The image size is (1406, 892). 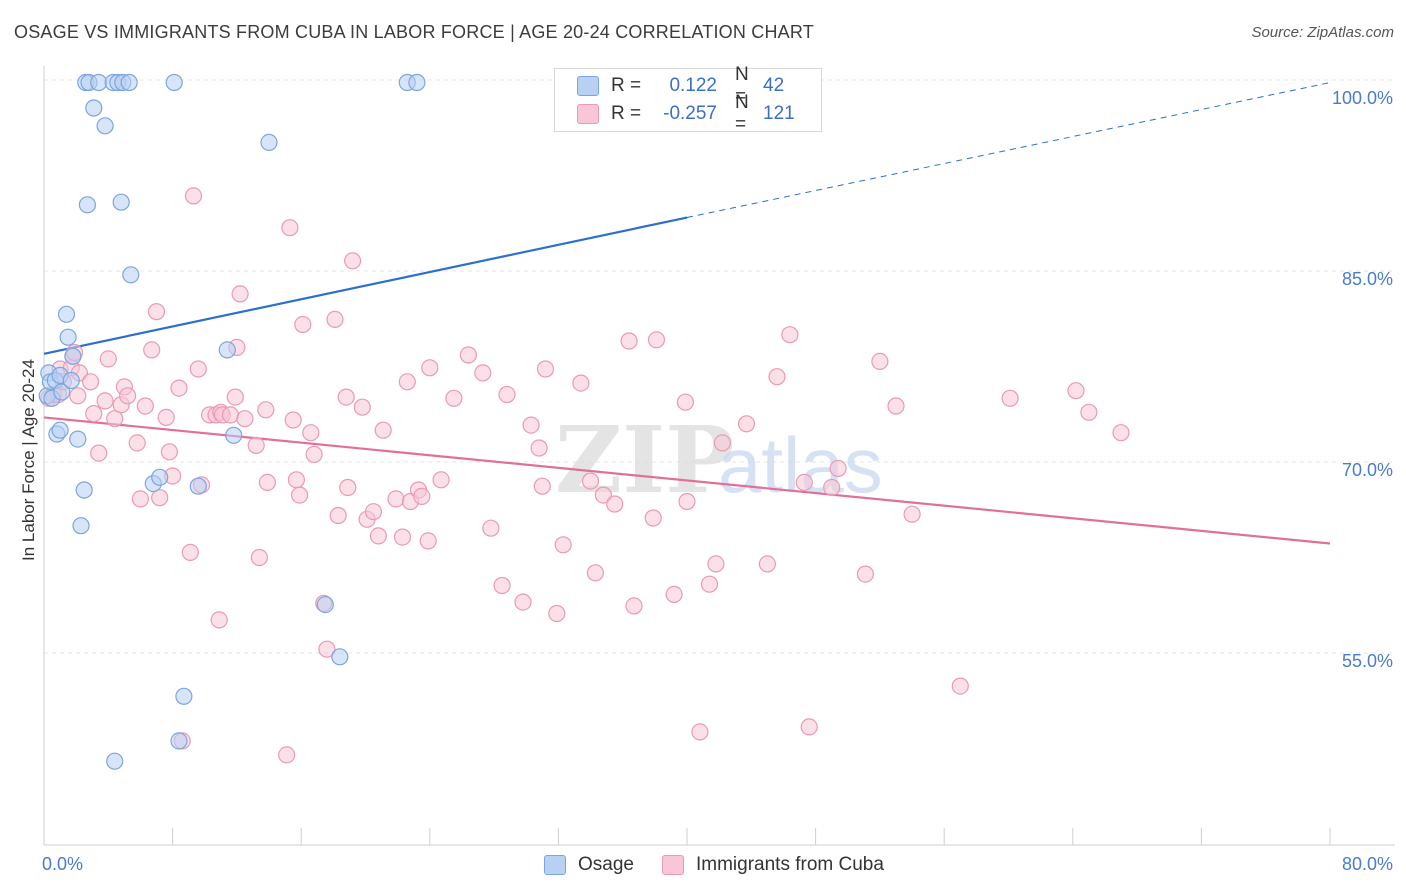 I want to click on cuba-legend-label: Immigrants from Cuba, so click(x=790, y=864).